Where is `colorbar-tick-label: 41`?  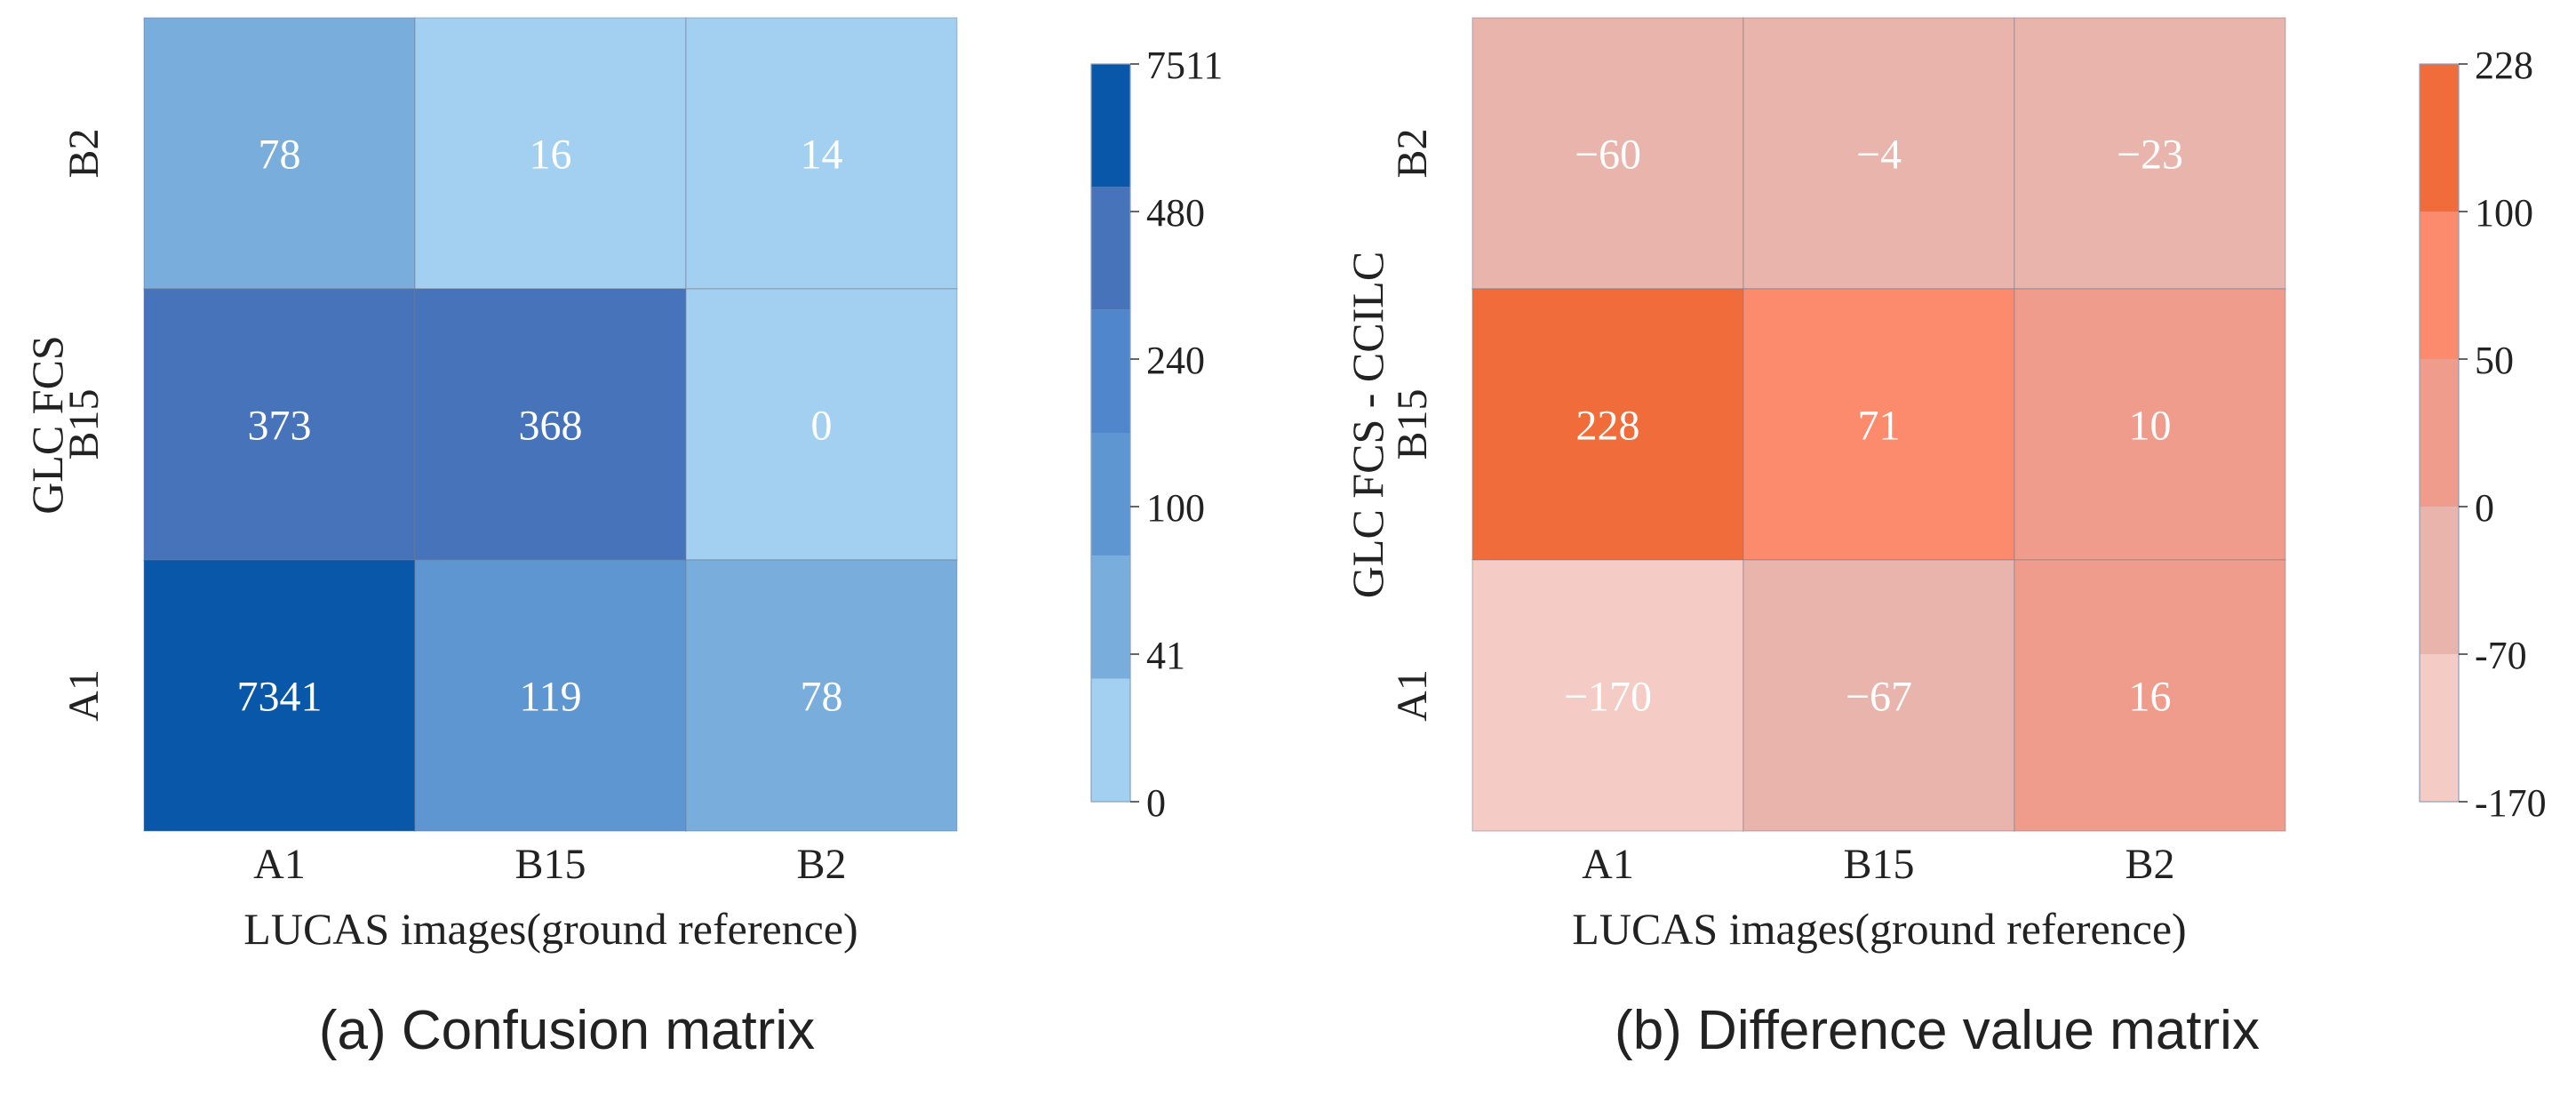
colorbar-tick-label: 41 is located at coordinates (1165, 655).